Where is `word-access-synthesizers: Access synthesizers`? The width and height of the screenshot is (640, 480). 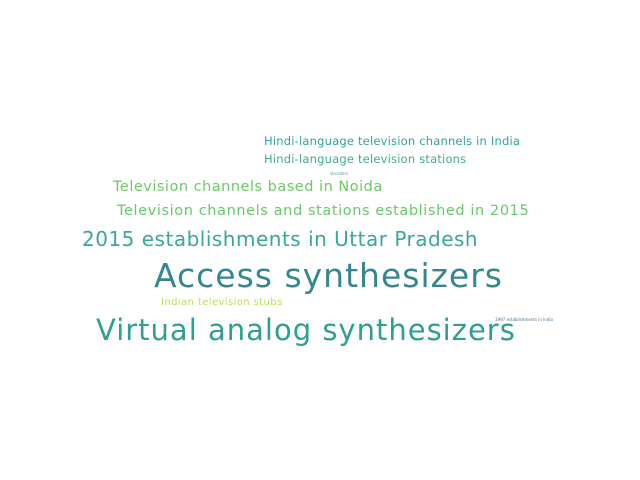
word-access-synthesizers: Access synthesizers is located at coordinates (328, 275).